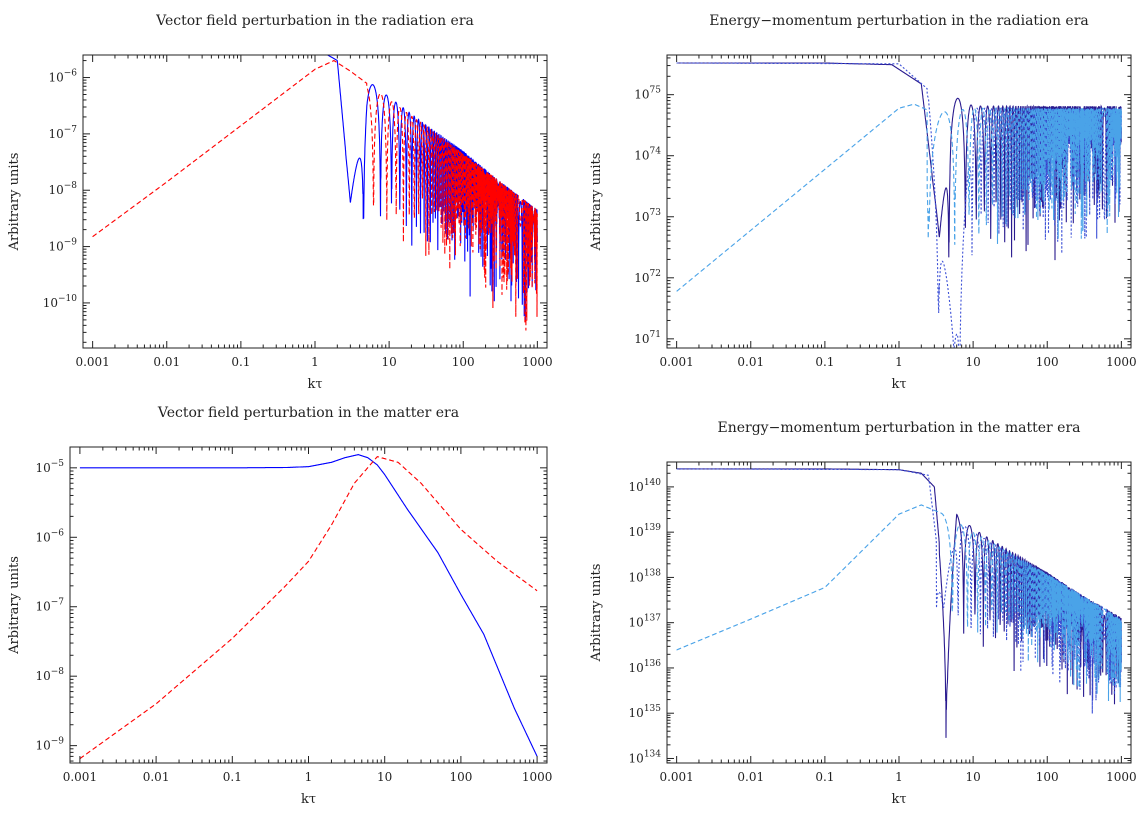 This screenshot has width=1141, height=813. I want to click on y-tick-label: 10140, so click(645, 486).